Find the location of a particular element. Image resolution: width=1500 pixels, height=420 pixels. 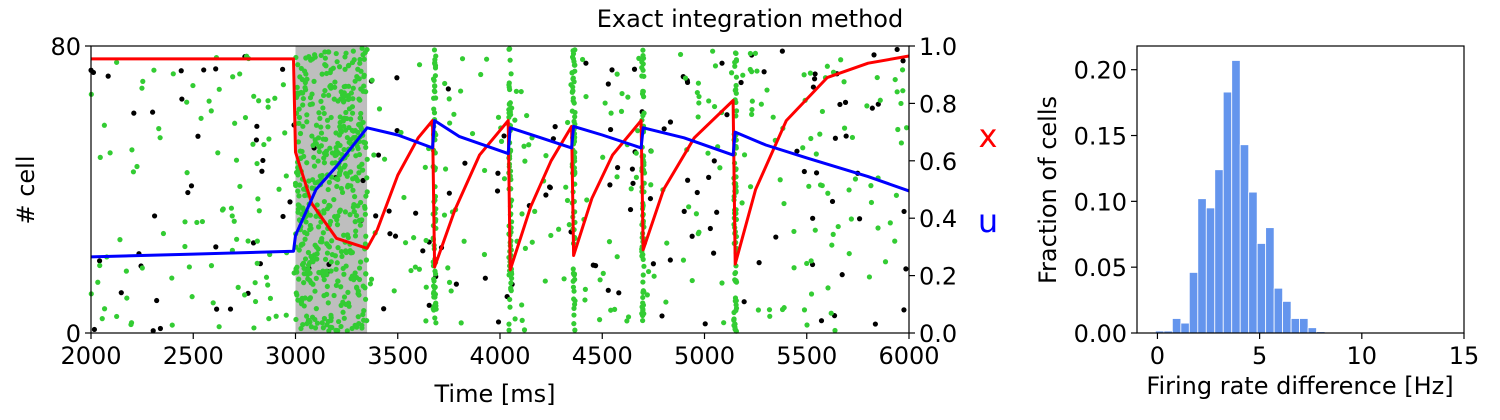

hist-y-tick-label: 0.00 is located at coordinates (1100, 334).